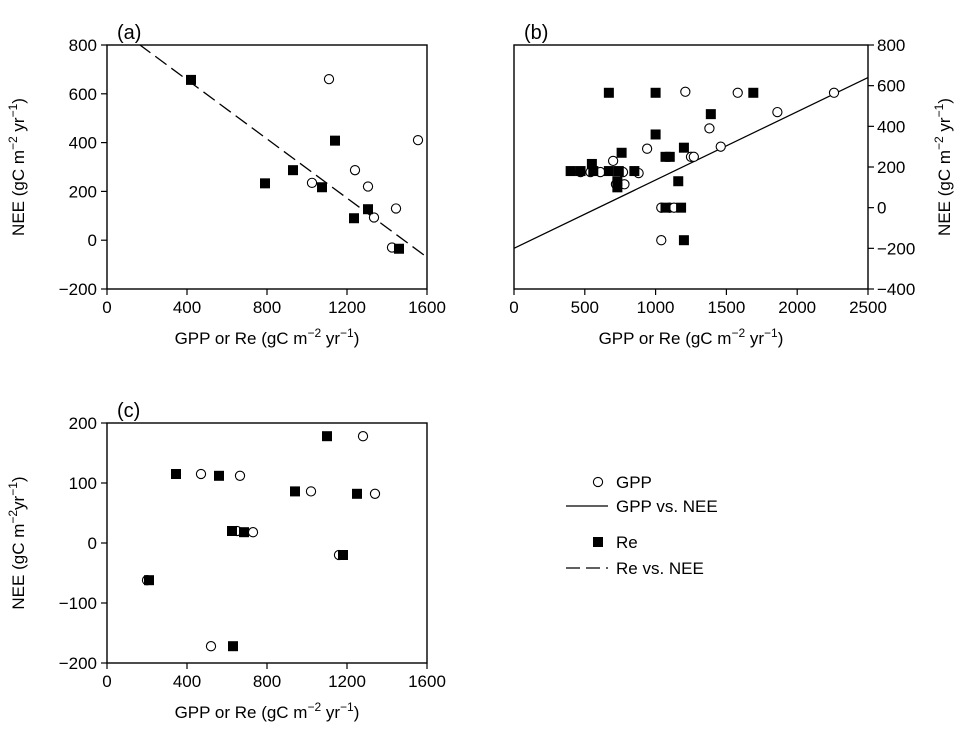  I want to click on y-tick-label: −200, so click(78, 663).